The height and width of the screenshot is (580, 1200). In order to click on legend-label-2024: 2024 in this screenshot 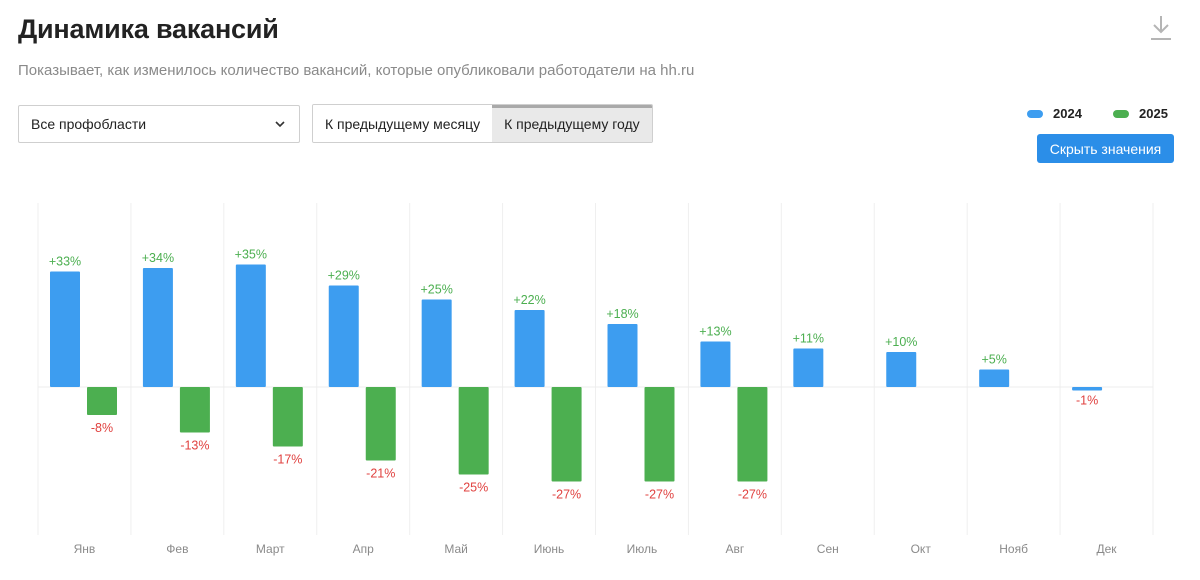, I will do `click(1067, 113)`.